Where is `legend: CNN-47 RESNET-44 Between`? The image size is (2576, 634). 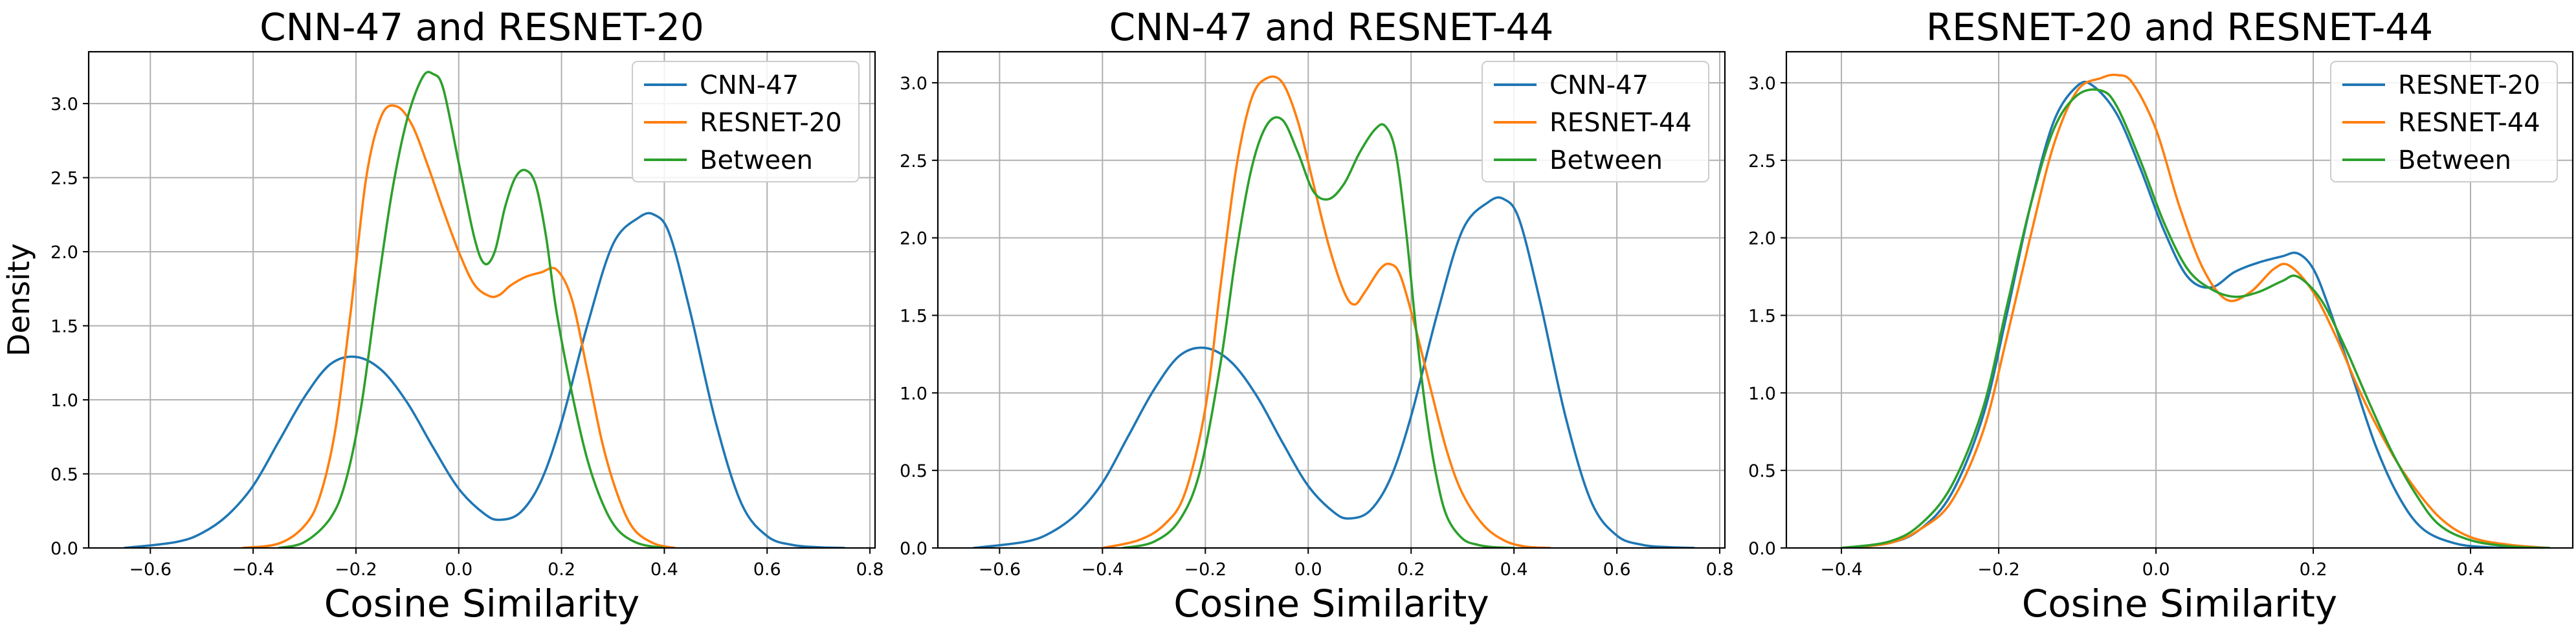
legend: CNN-47 RESNET-44 Between is located at coordinates (1595, 121).